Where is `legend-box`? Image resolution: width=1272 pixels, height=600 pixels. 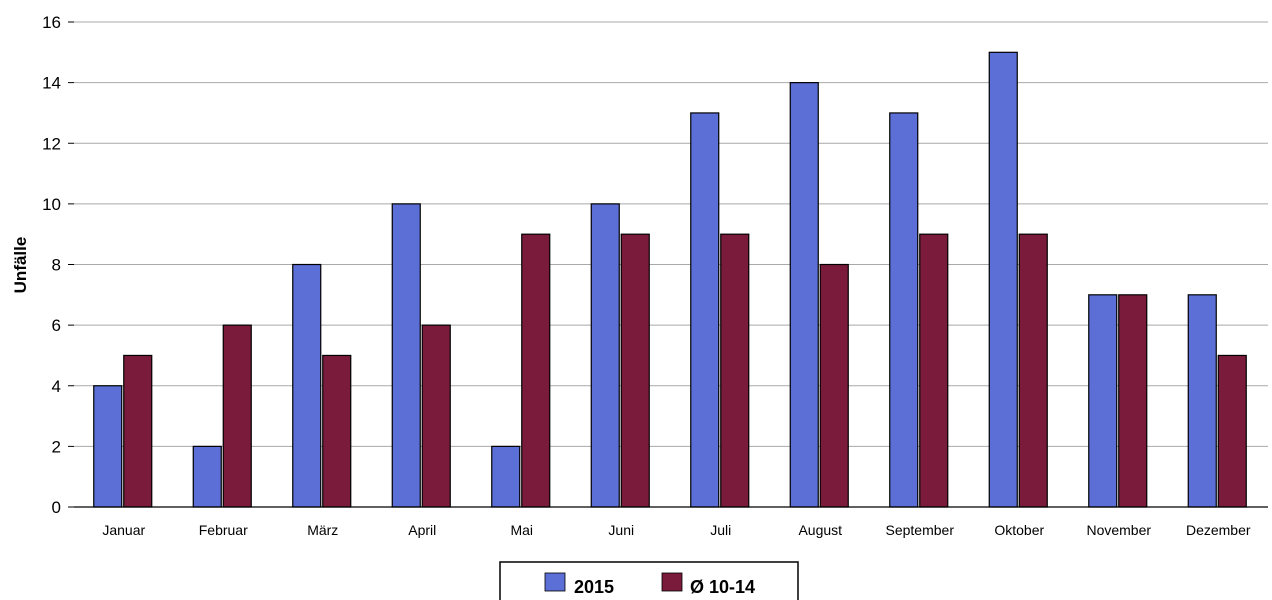 legend-box is located at coordinates (649, 580).